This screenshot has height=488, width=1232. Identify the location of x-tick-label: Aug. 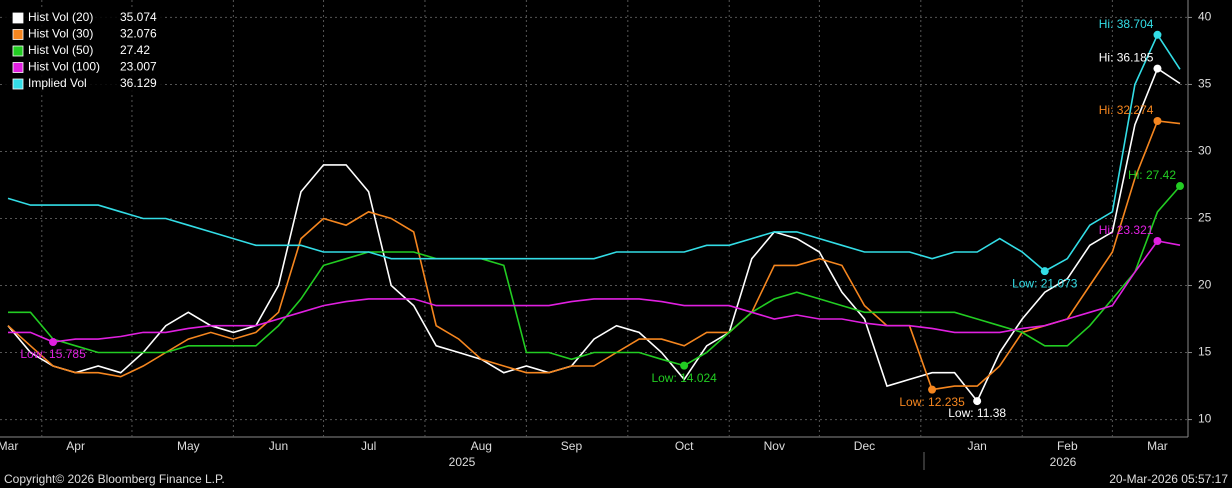
(481, 446).